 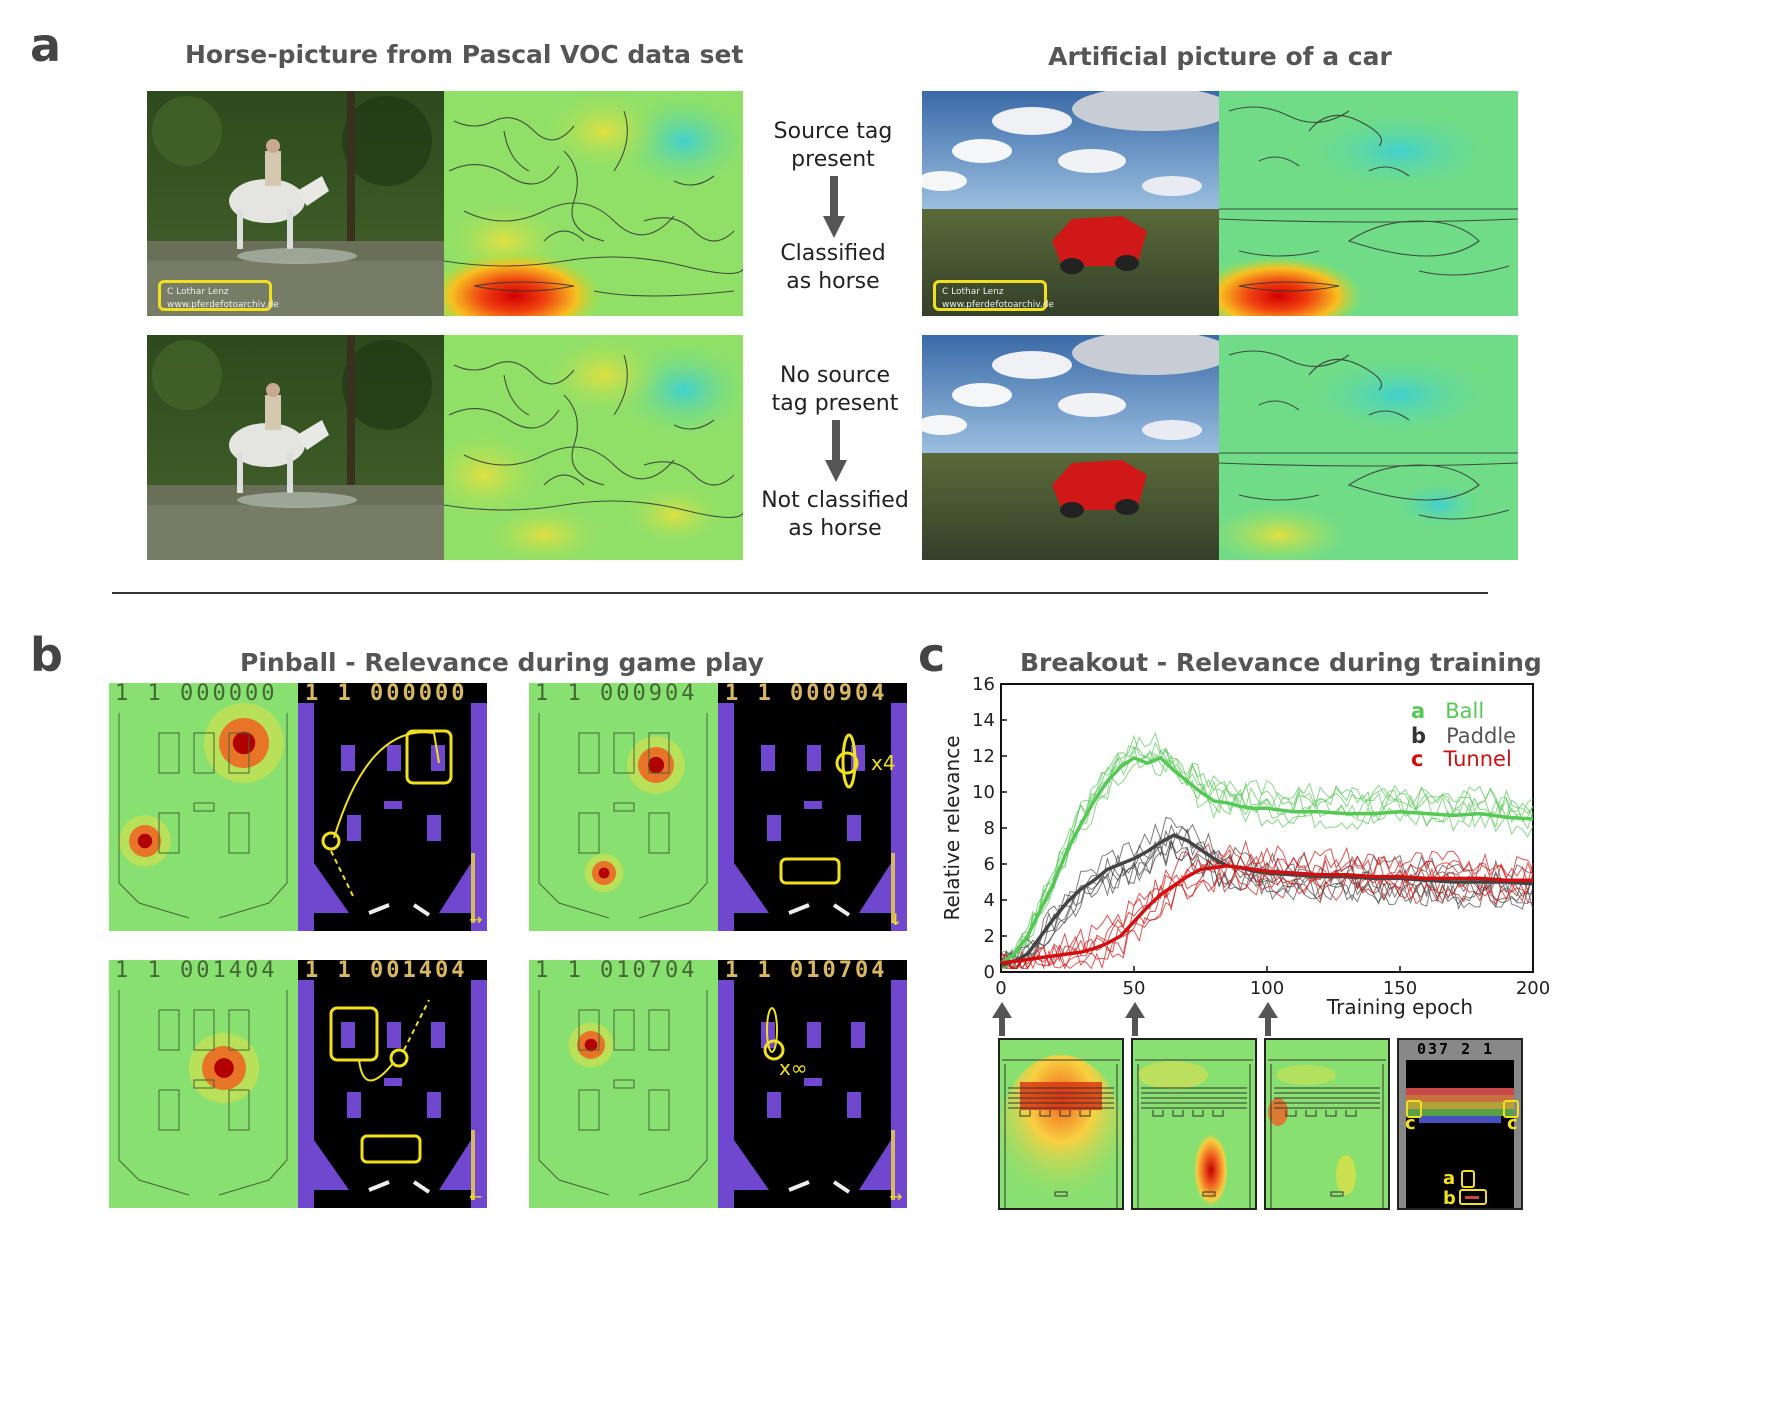 I want to click on y-tick-label: 12, so click(x=983, y=756).